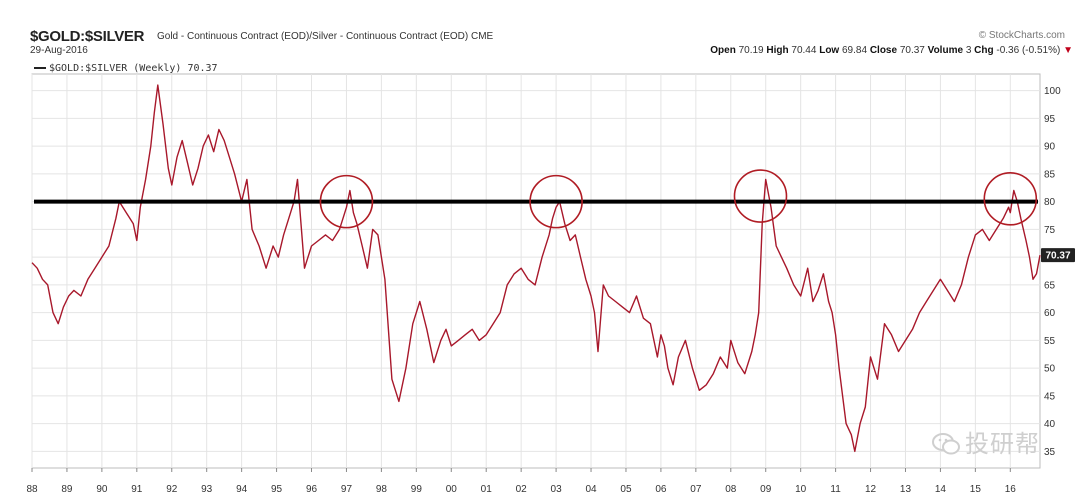  I want to click on chg-label: Chg, so click(984, 50).